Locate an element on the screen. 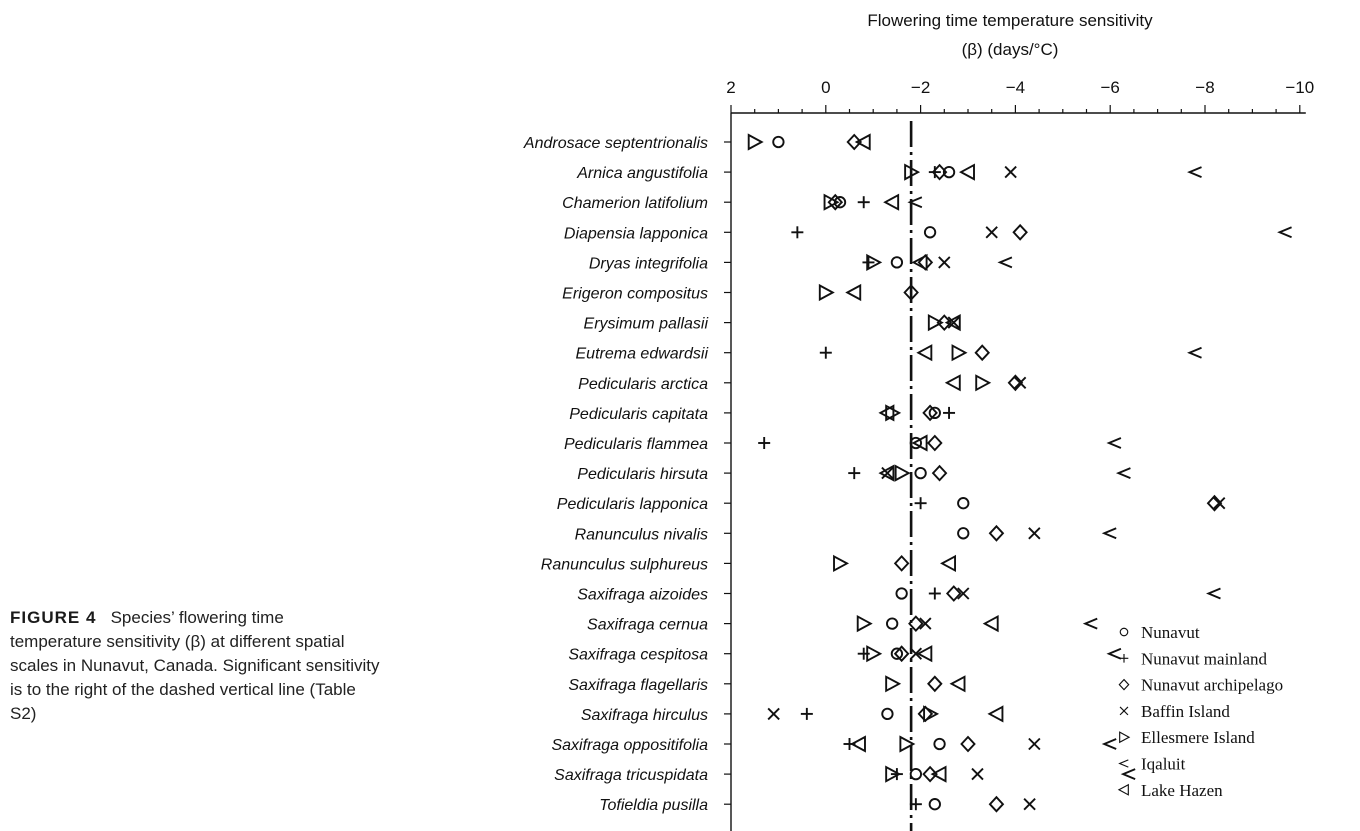 The width and height of the screenshot is (1360, 831). species-label: Arnica angustifolia is located at coordinates (642, 173).